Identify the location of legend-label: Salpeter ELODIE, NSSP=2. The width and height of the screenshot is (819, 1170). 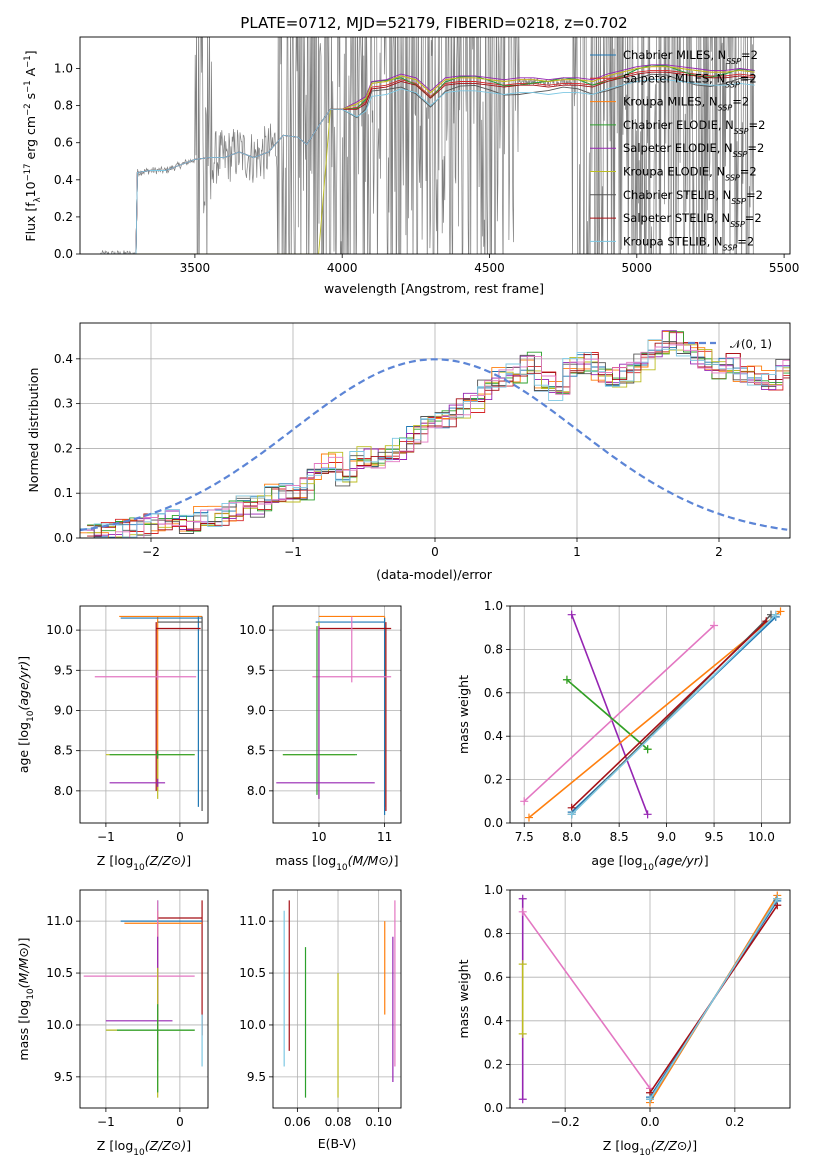
(693, 150).